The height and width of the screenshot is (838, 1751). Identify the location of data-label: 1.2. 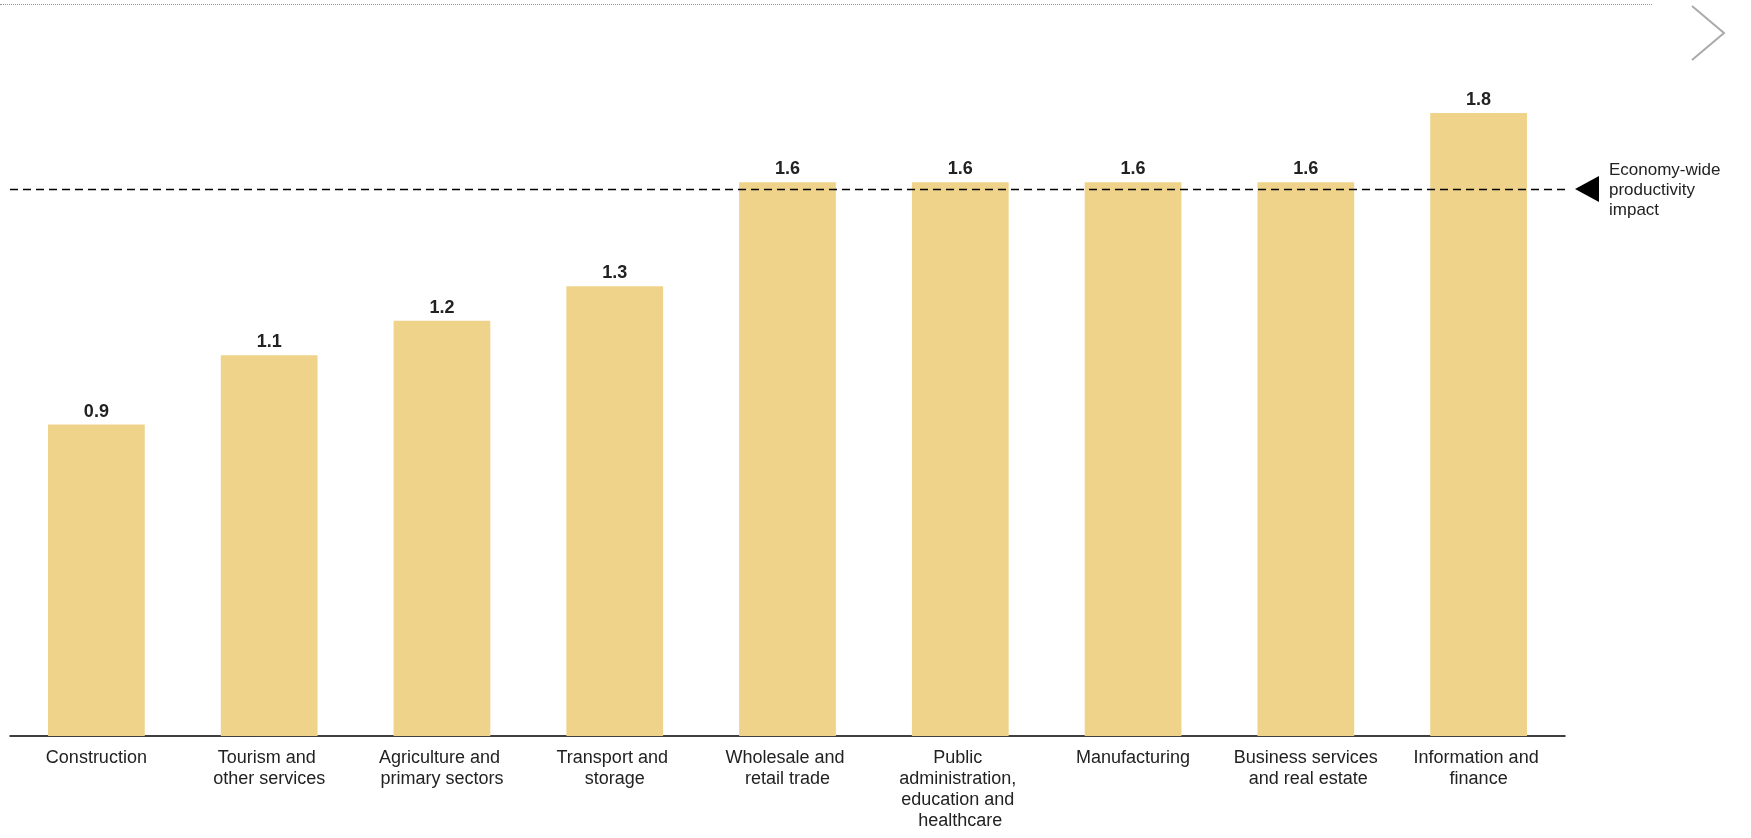
(442, 306).